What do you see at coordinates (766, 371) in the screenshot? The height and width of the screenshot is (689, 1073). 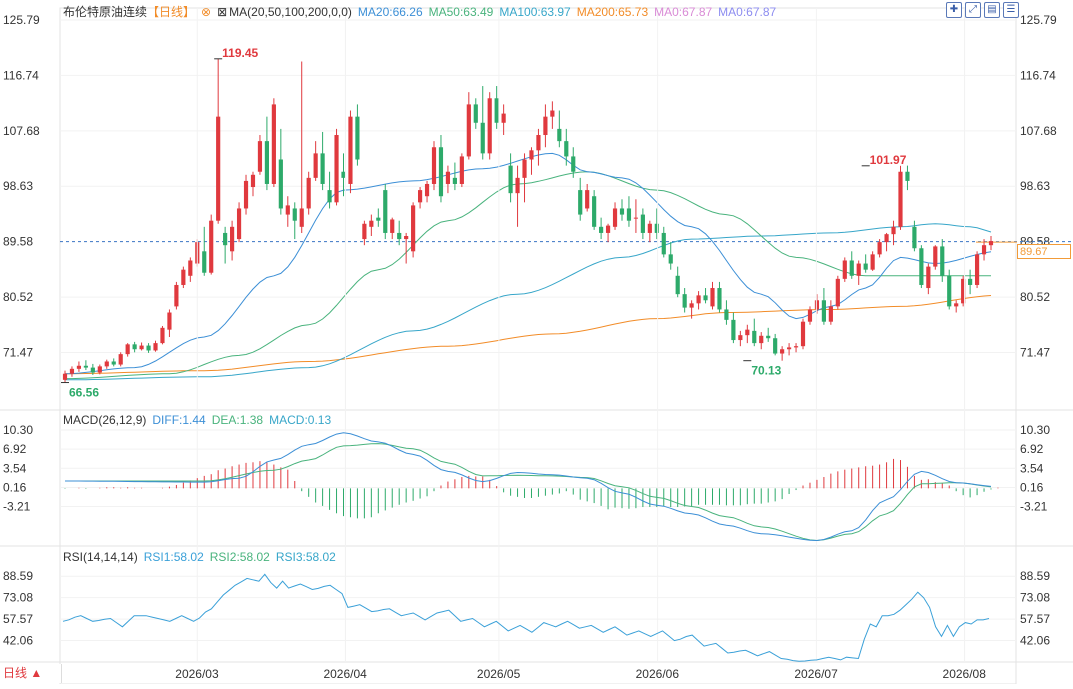 I see `annotation-label: 70.13` at bounding box center [766, 371].